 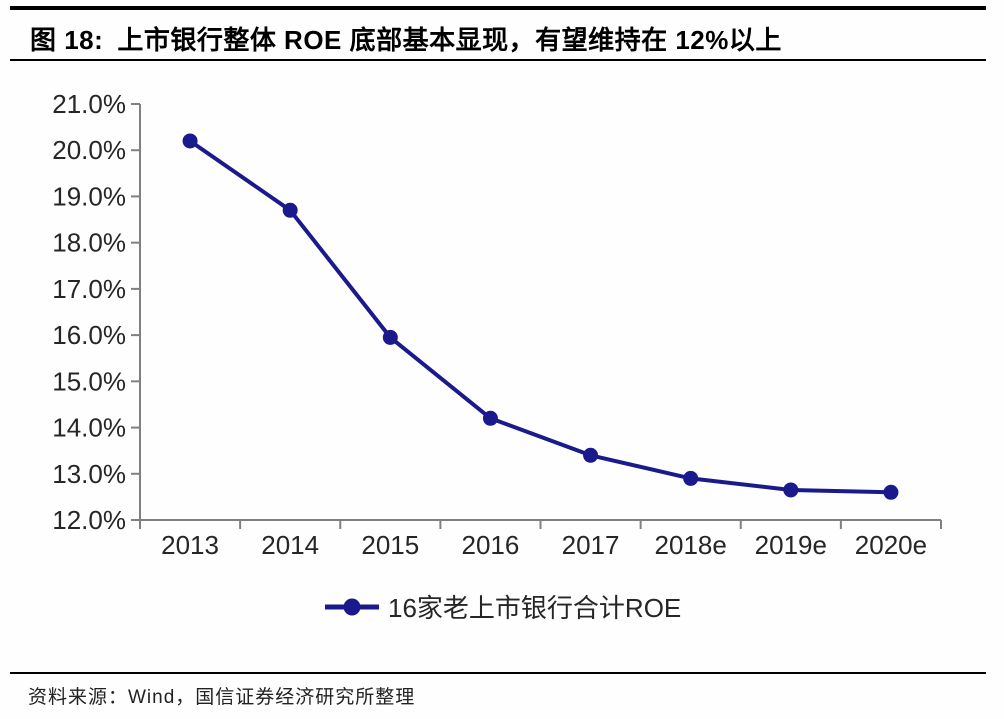 I want to click on y-axis-label: 18.0%, so click(x=89, y=243).